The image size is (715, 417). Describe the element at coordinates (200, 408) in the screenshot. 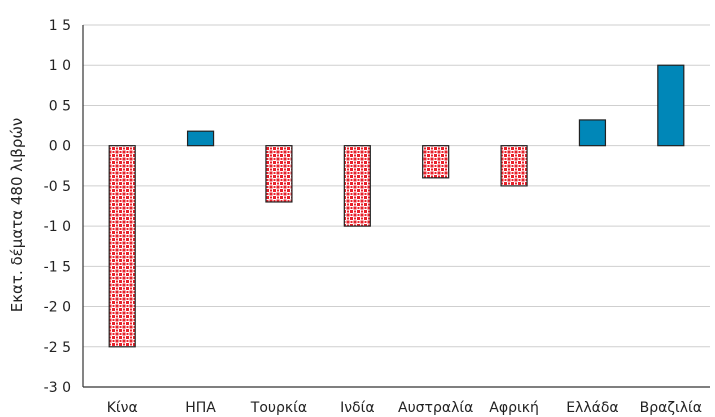

I see `x-tick-label: ΗΠΑ` at that location.